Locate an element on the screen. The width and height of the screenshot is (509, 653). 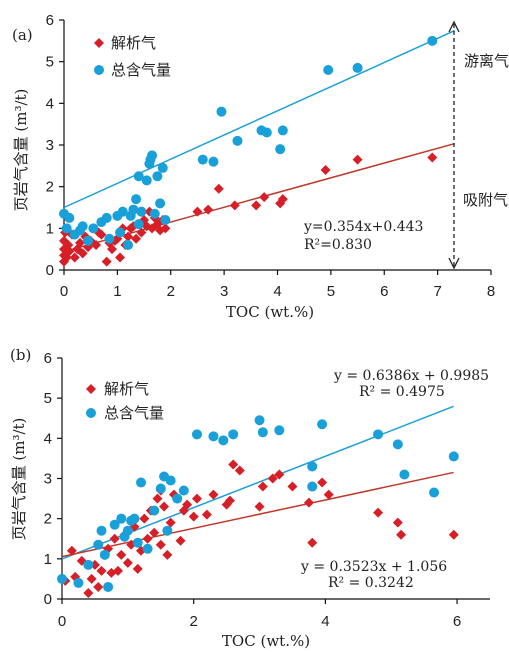
equation-total-b: y = 0.6386x + 0.9985 is located at coordinates (411, 376).